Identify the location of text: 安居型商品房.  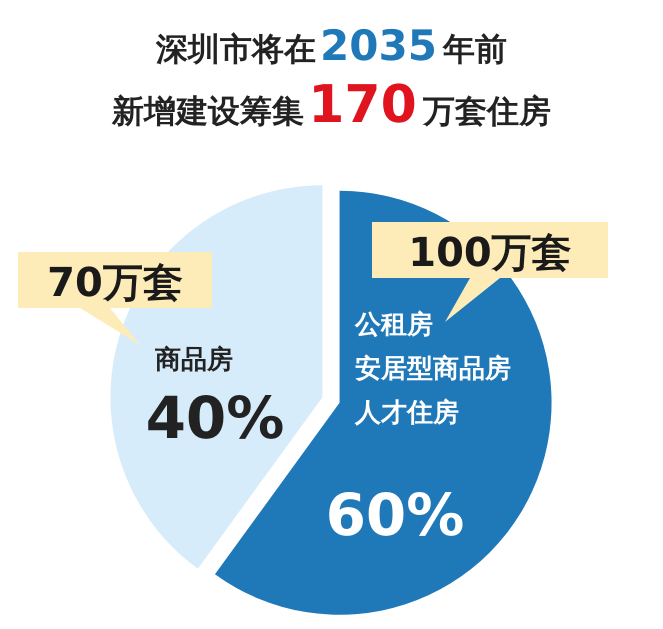
(433, 369).